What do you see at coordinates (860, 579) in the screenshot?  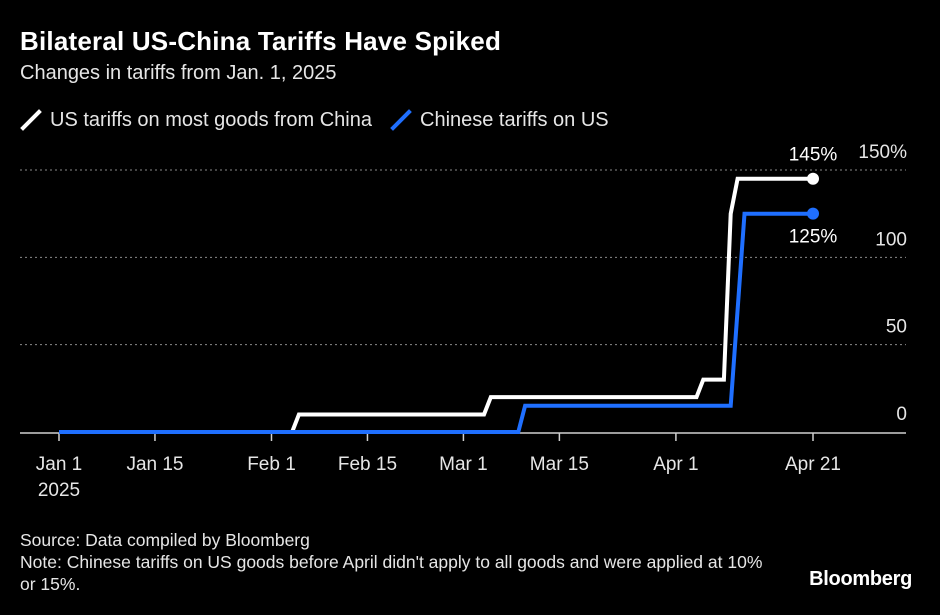 I see `bloomberg-logo: Bloomberg` at bounding box center [860, 579].